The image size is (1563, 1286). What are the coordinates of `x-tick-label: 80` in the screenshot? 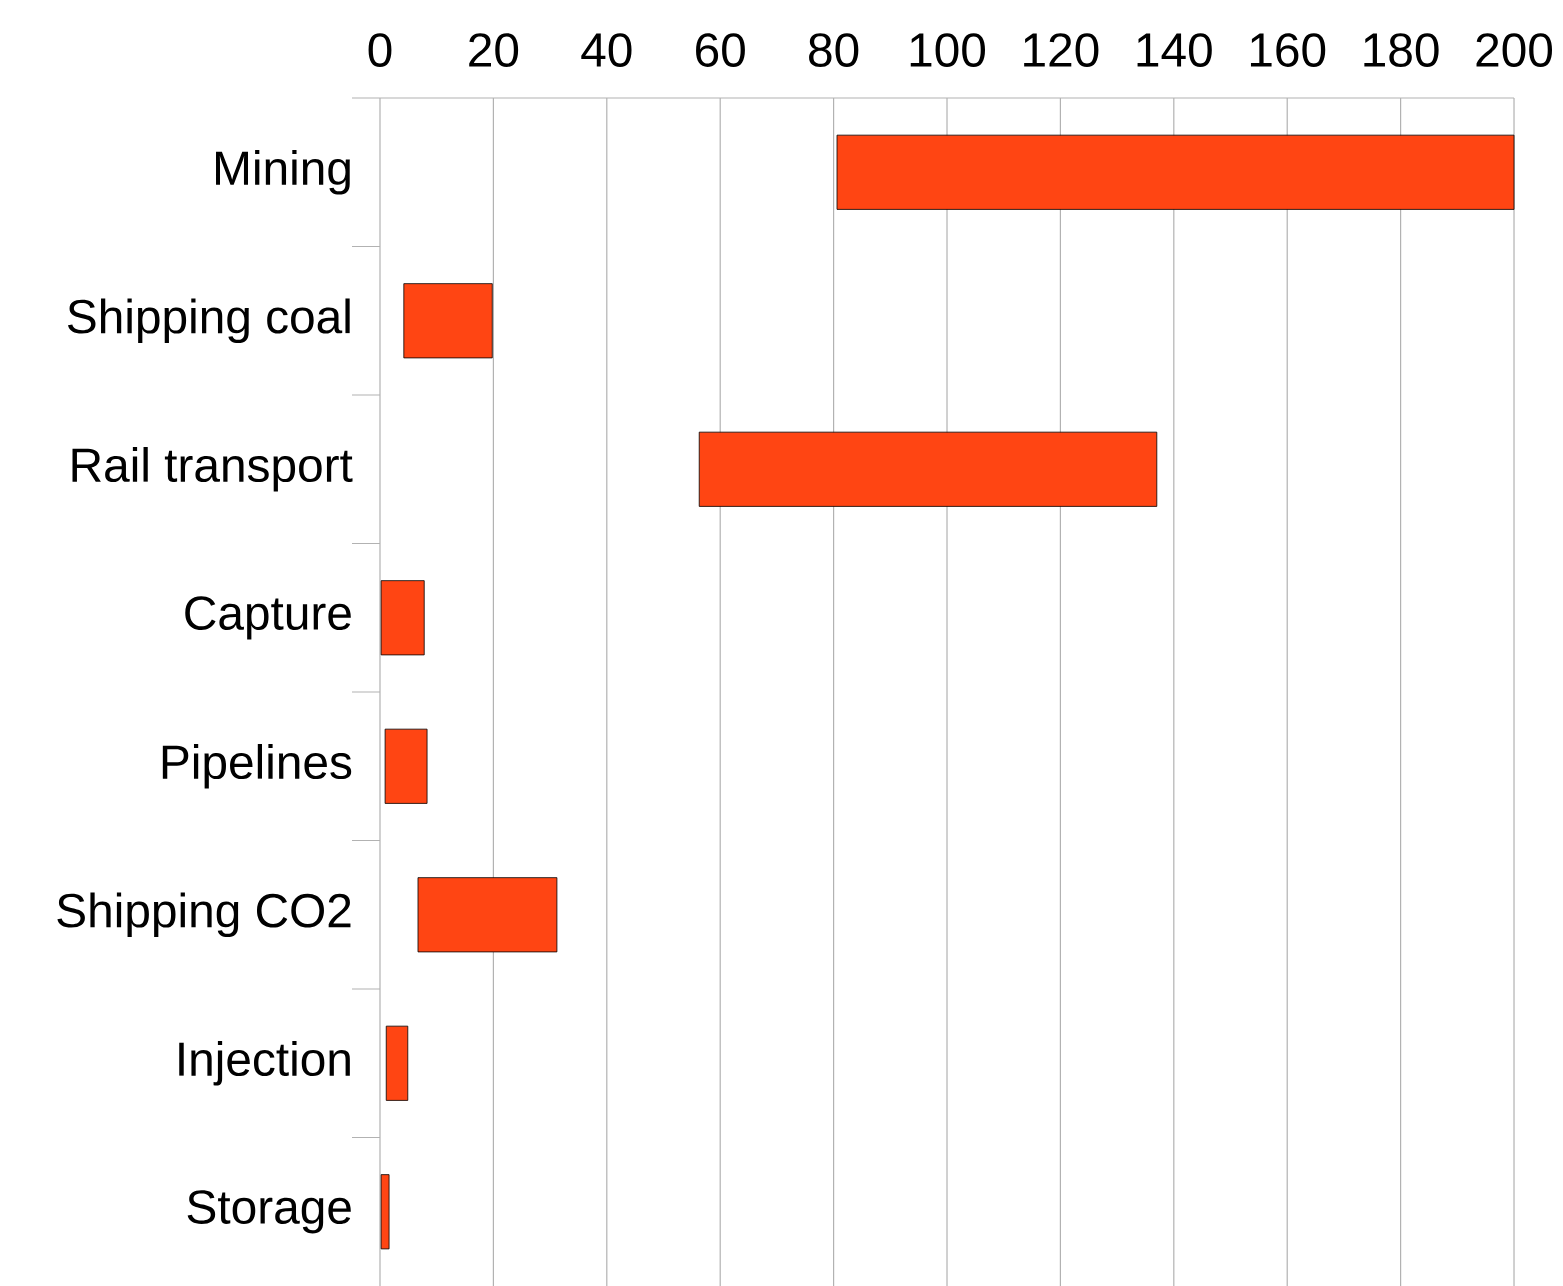 It's located at (834, 50).